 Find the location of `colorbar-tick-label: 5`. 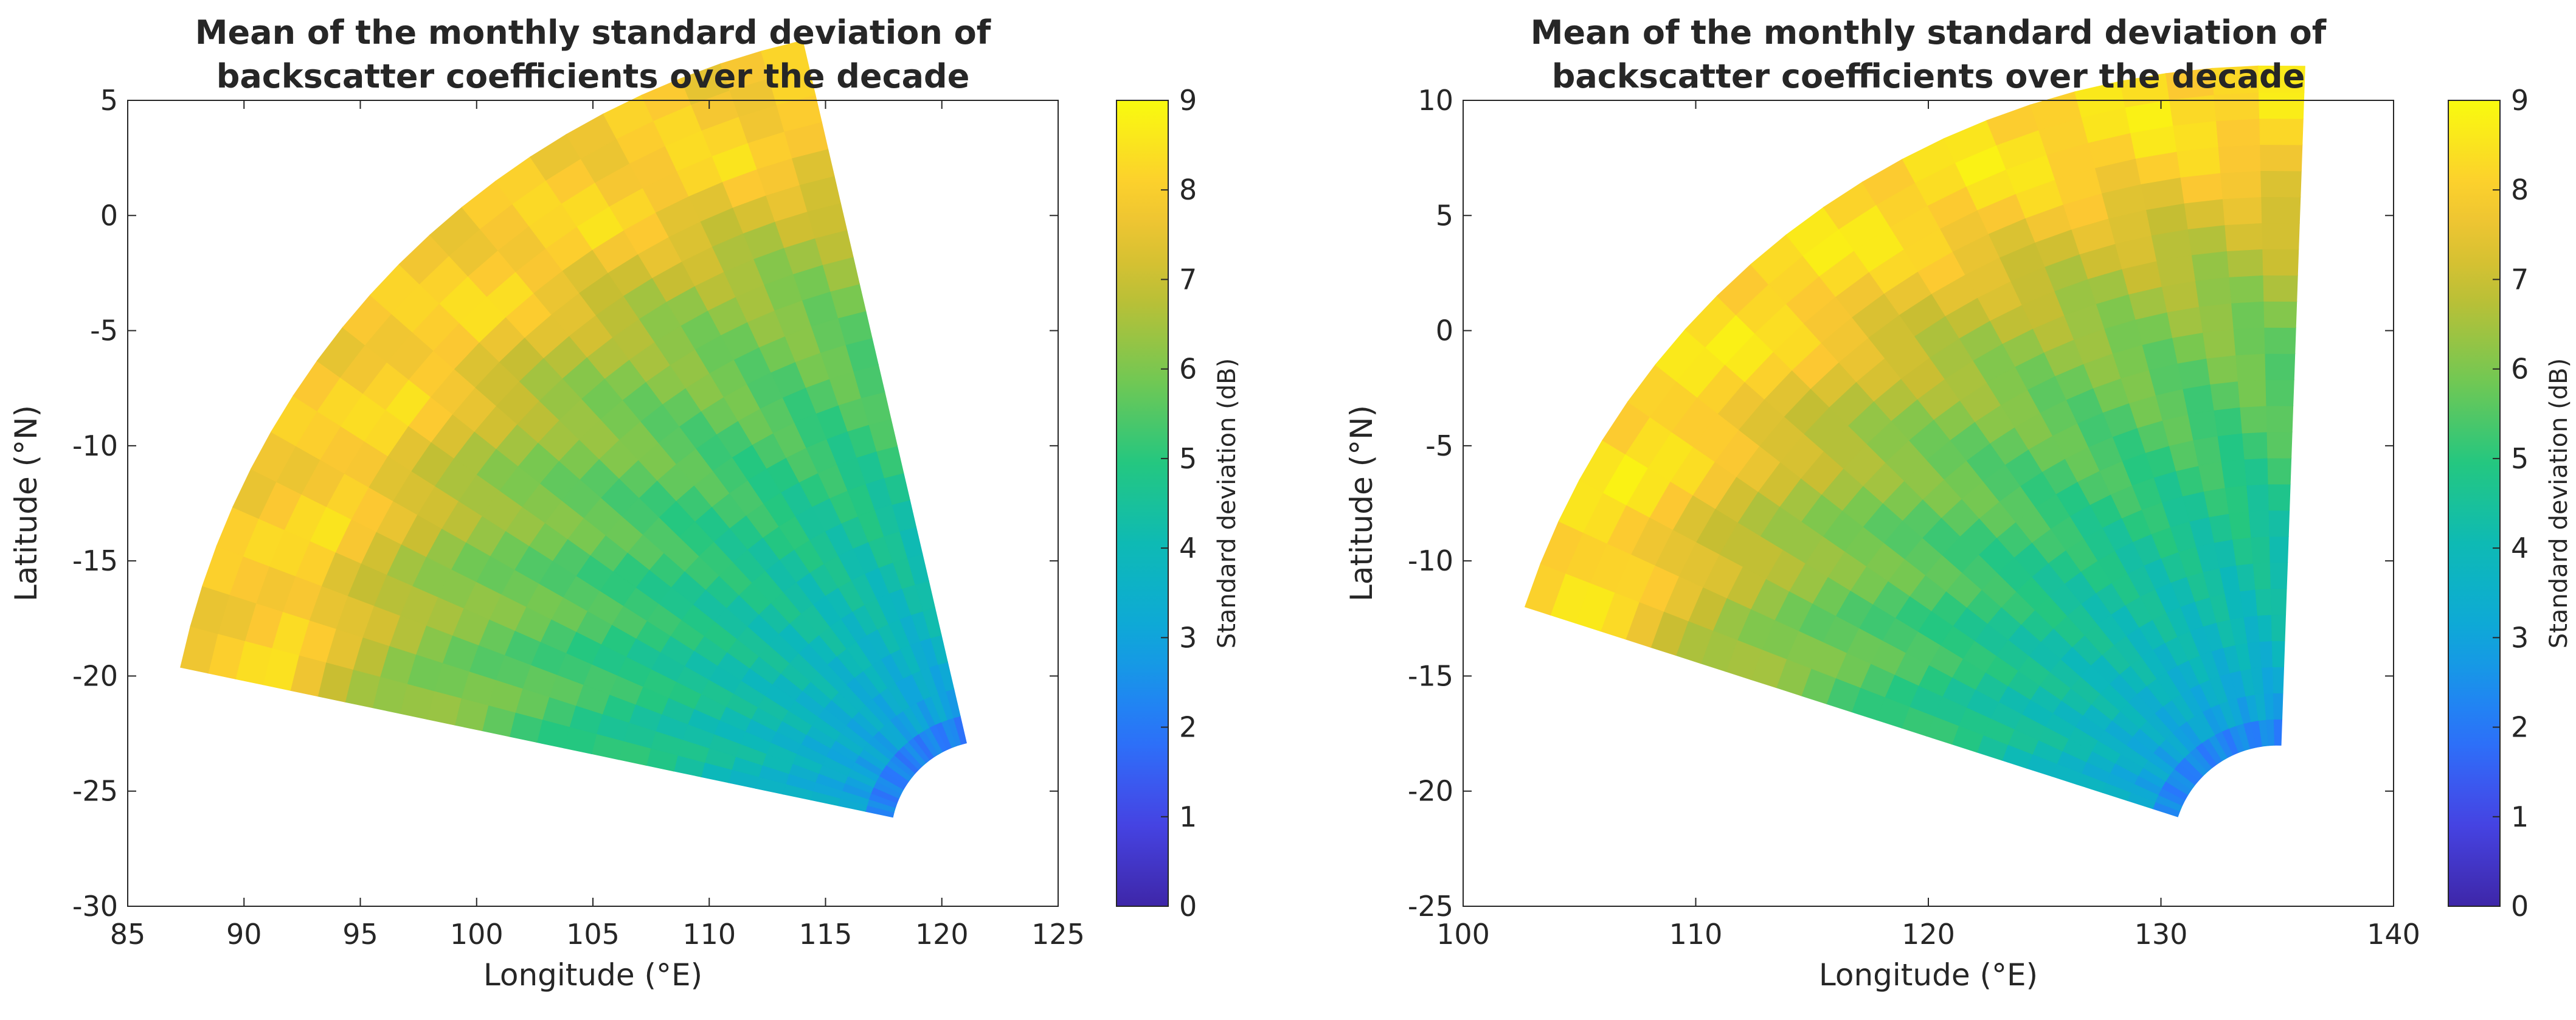

colorbar-tick-label: 5 is located at coordinates (1188, 458).